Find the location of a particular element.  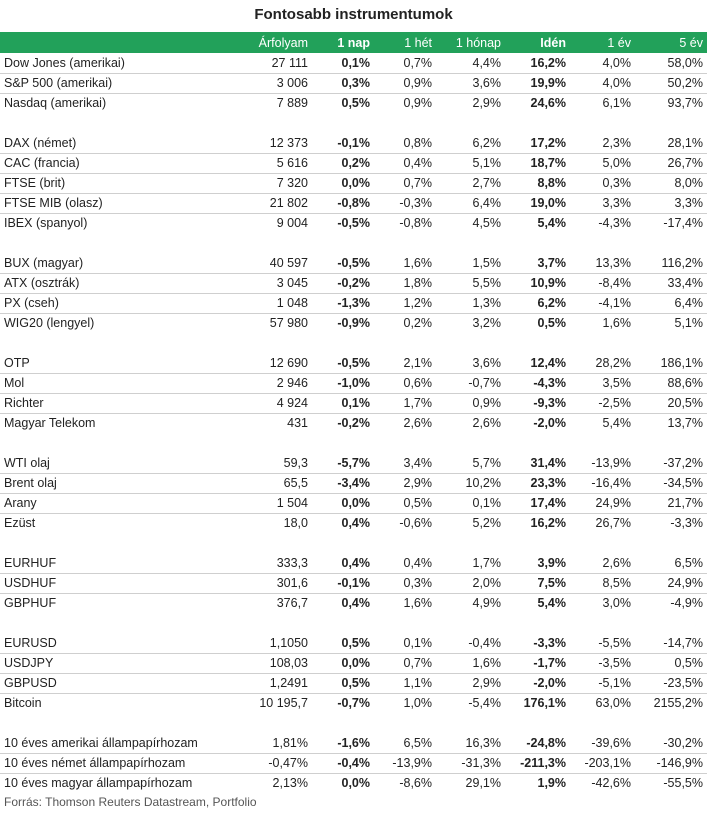

year-change-cell: -2,5% is located at coordinates (602, 403).